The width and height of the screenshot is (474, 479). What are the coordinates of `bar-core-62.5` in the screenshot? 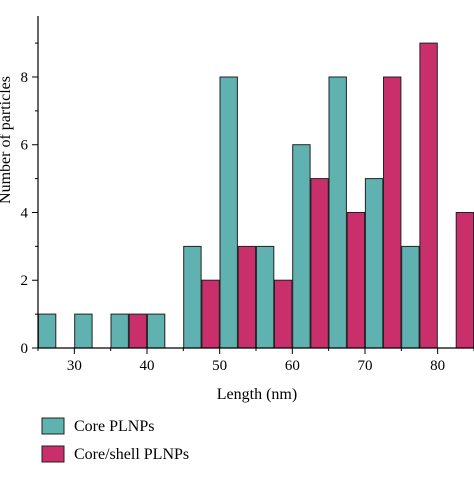 It's located at (301, 246).